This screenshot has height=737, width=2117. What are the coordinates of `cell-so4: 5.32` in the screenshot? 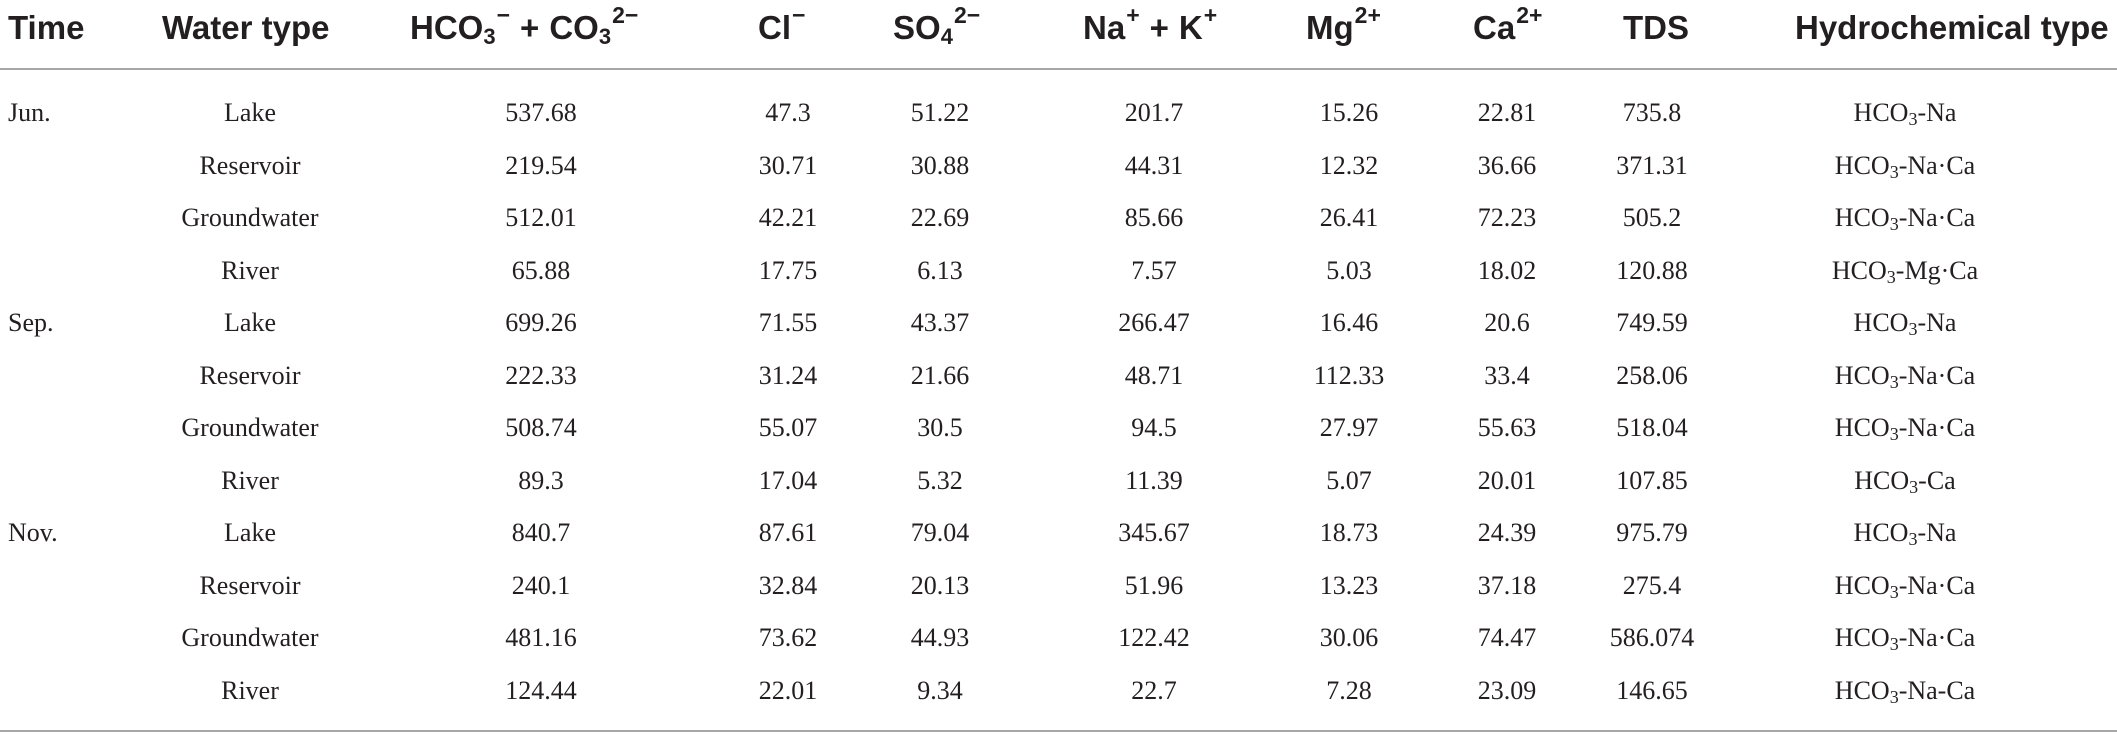 It's located at (940, 480).